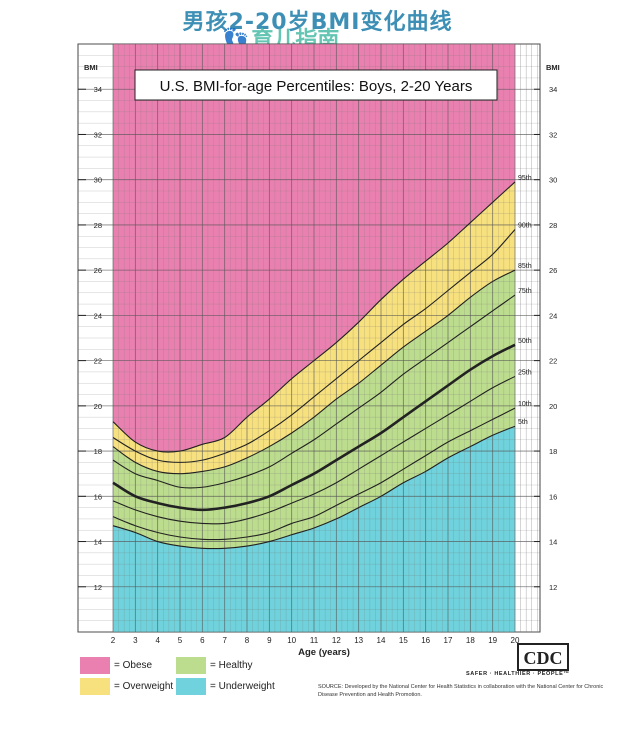 Image resolution: width=635 pixels, height=734 pixels. Describe the element at coordinates (98, 89) in the screenshot. I see `y-tick-label-left: 34` at that location.